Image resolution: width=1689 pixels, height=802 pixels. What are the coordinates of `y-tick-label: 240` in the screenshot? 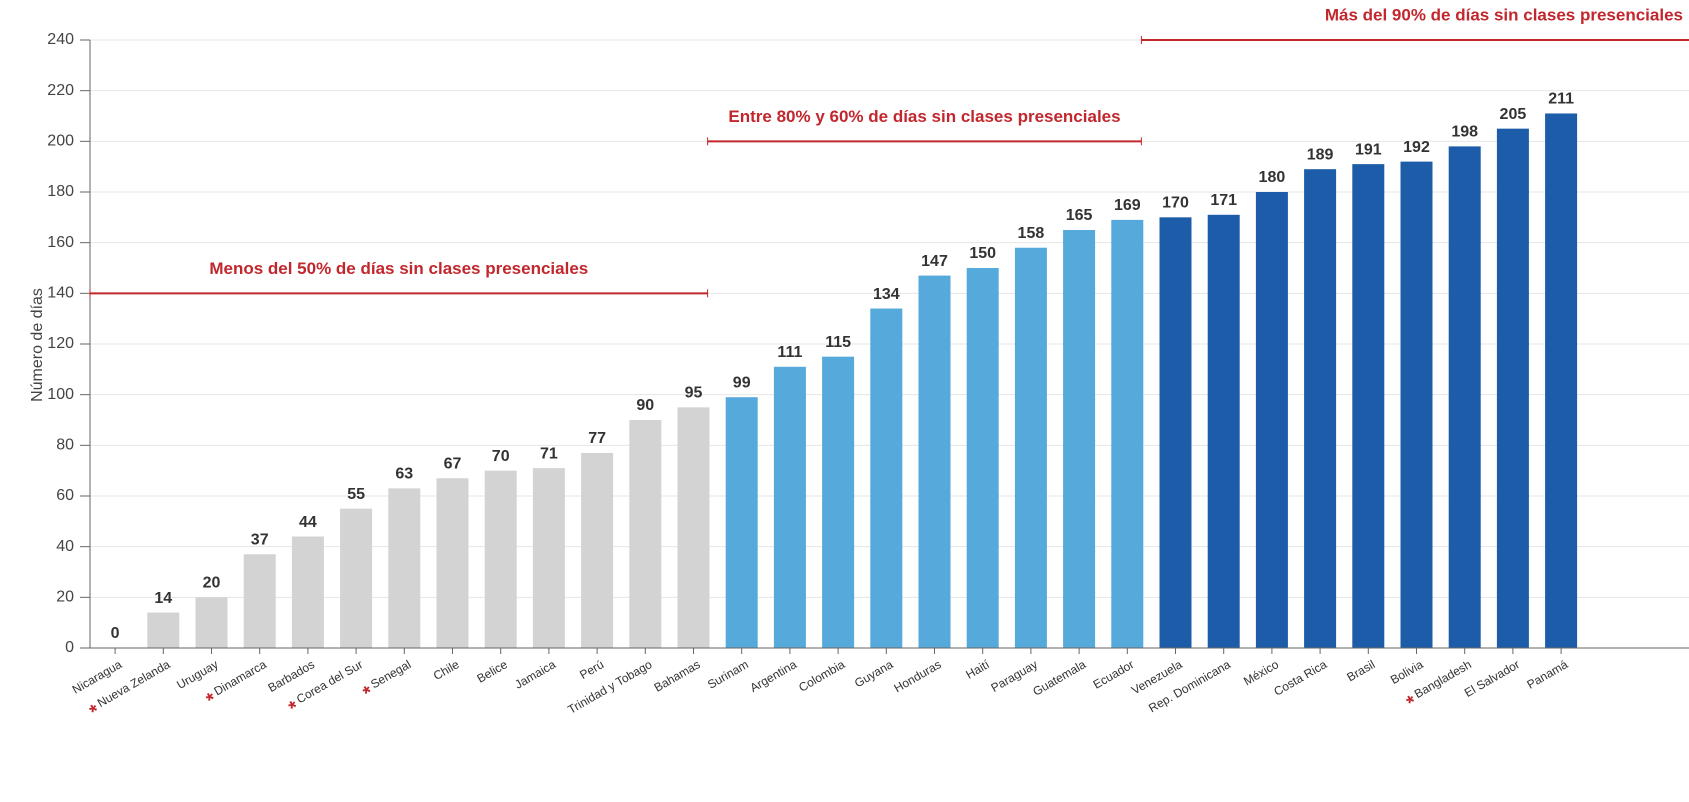 It's located at (60, 39).